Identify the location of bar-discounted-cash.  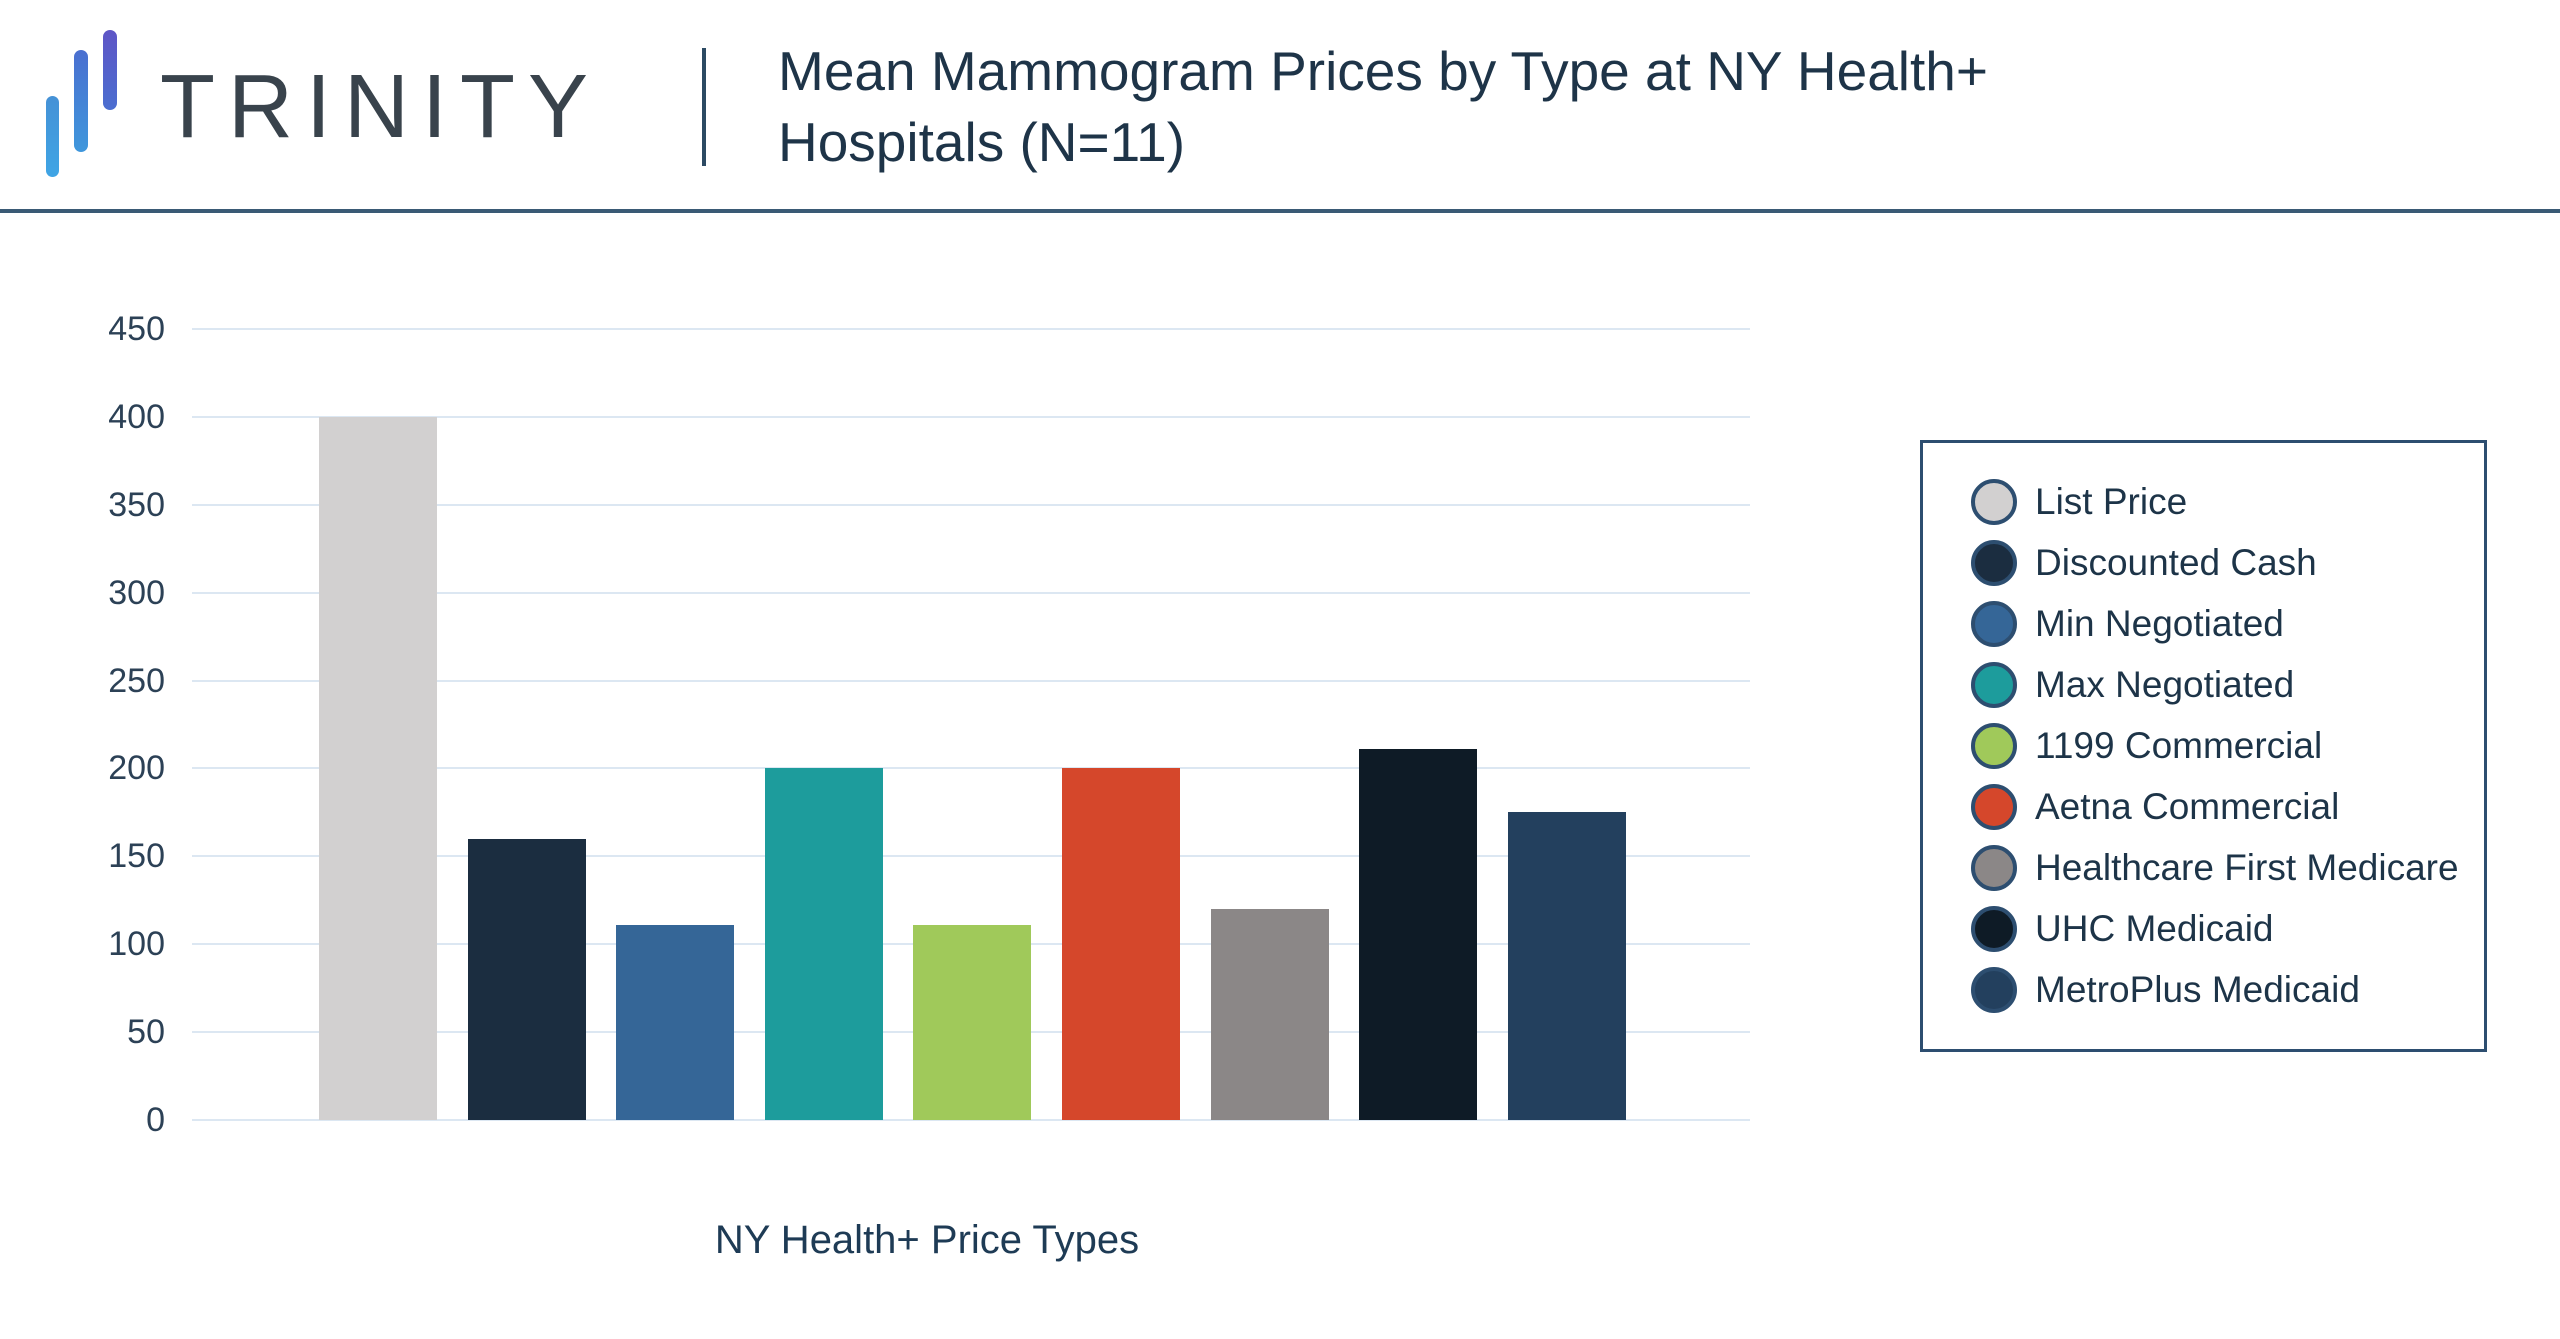
(526, 979).